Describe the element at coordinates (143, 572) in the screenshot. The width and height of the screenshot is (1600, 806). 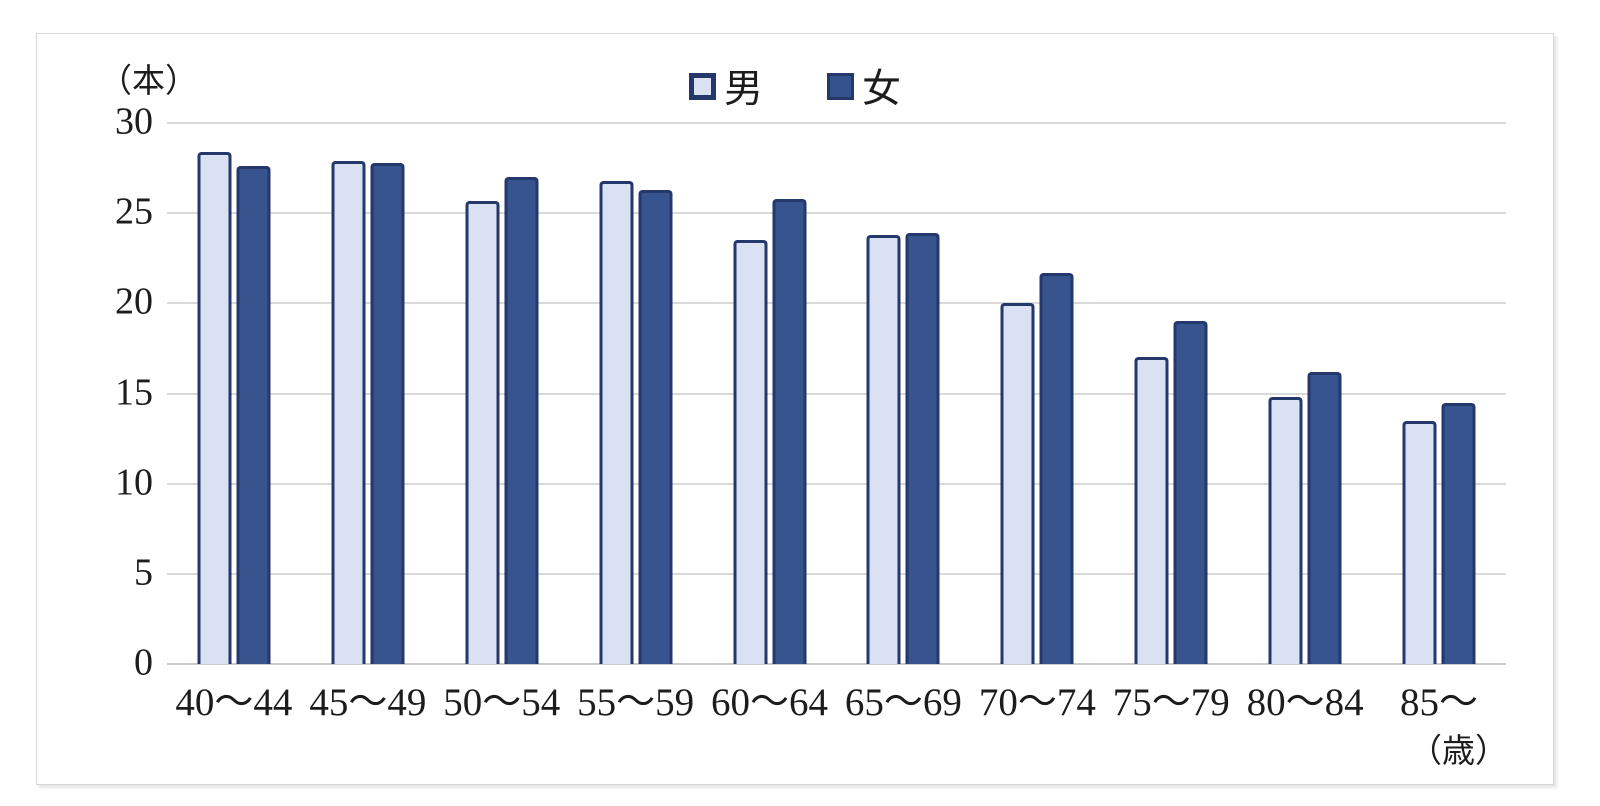
I see `y-tick-label-5: 5` at that location.